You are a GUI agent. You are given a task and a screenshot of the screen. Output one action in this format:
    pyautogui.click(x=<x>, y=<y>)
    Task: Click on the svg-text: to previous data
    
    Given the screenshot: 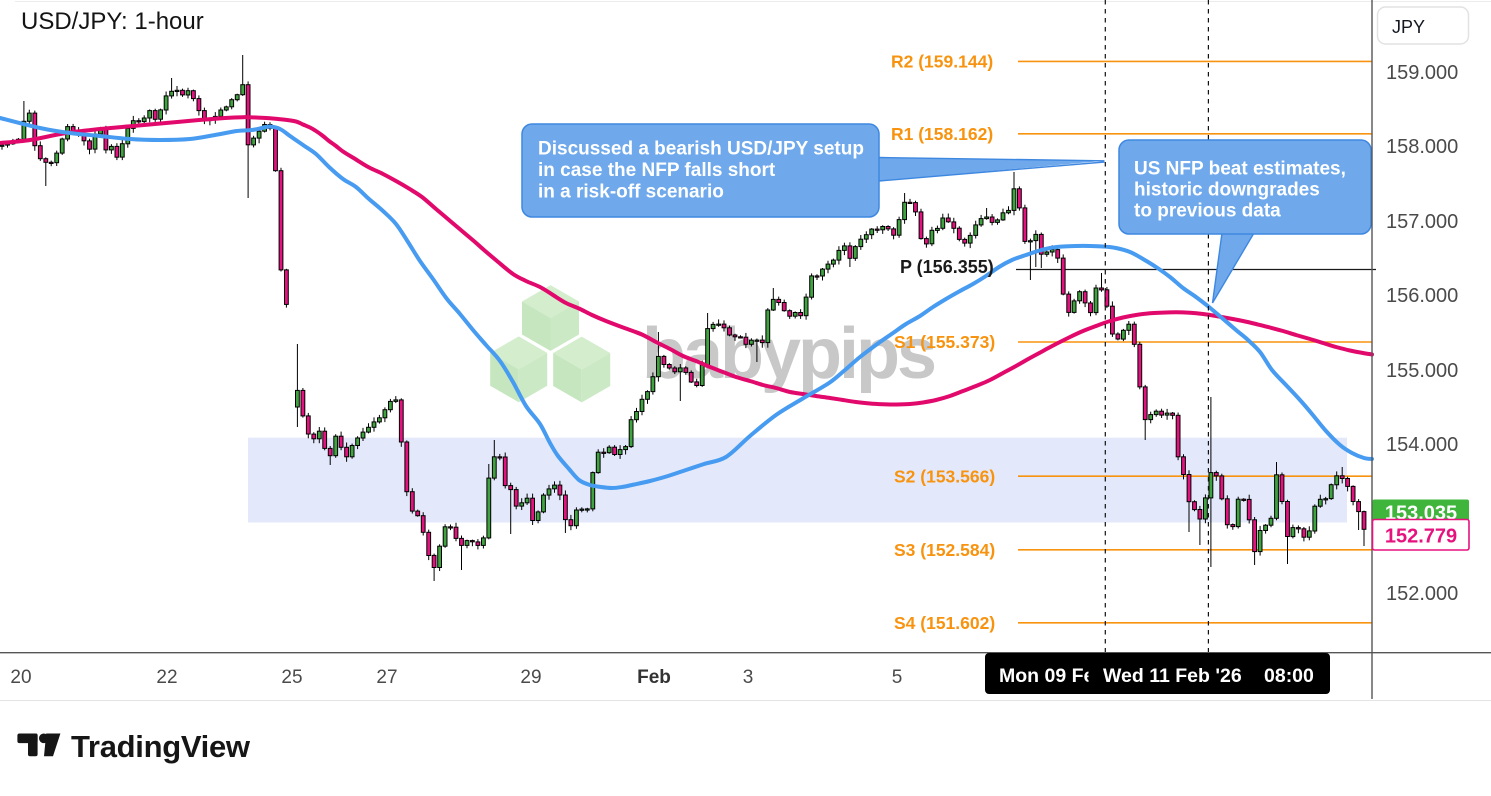 What is the action you would take?
    pyautogui.click(x=1207, y=211)
    